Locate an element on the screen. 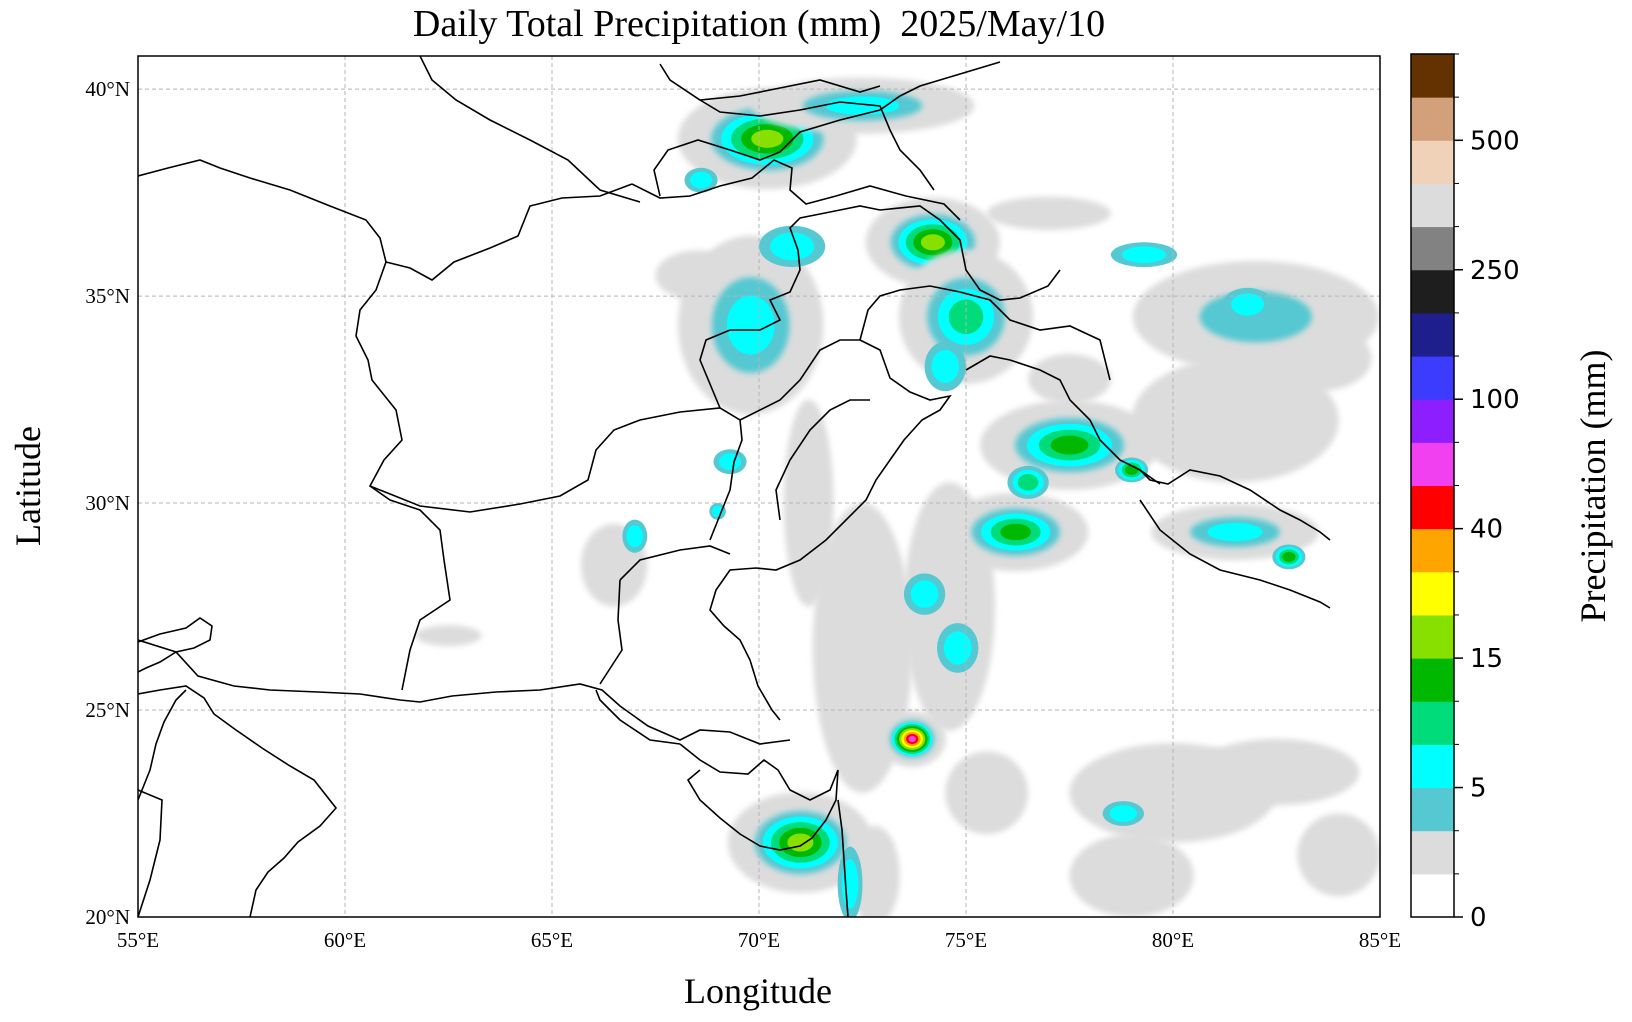 The width and height of the screenshot is (1632, 1022). gujarat-coastline is located at coordinates (759, 797).